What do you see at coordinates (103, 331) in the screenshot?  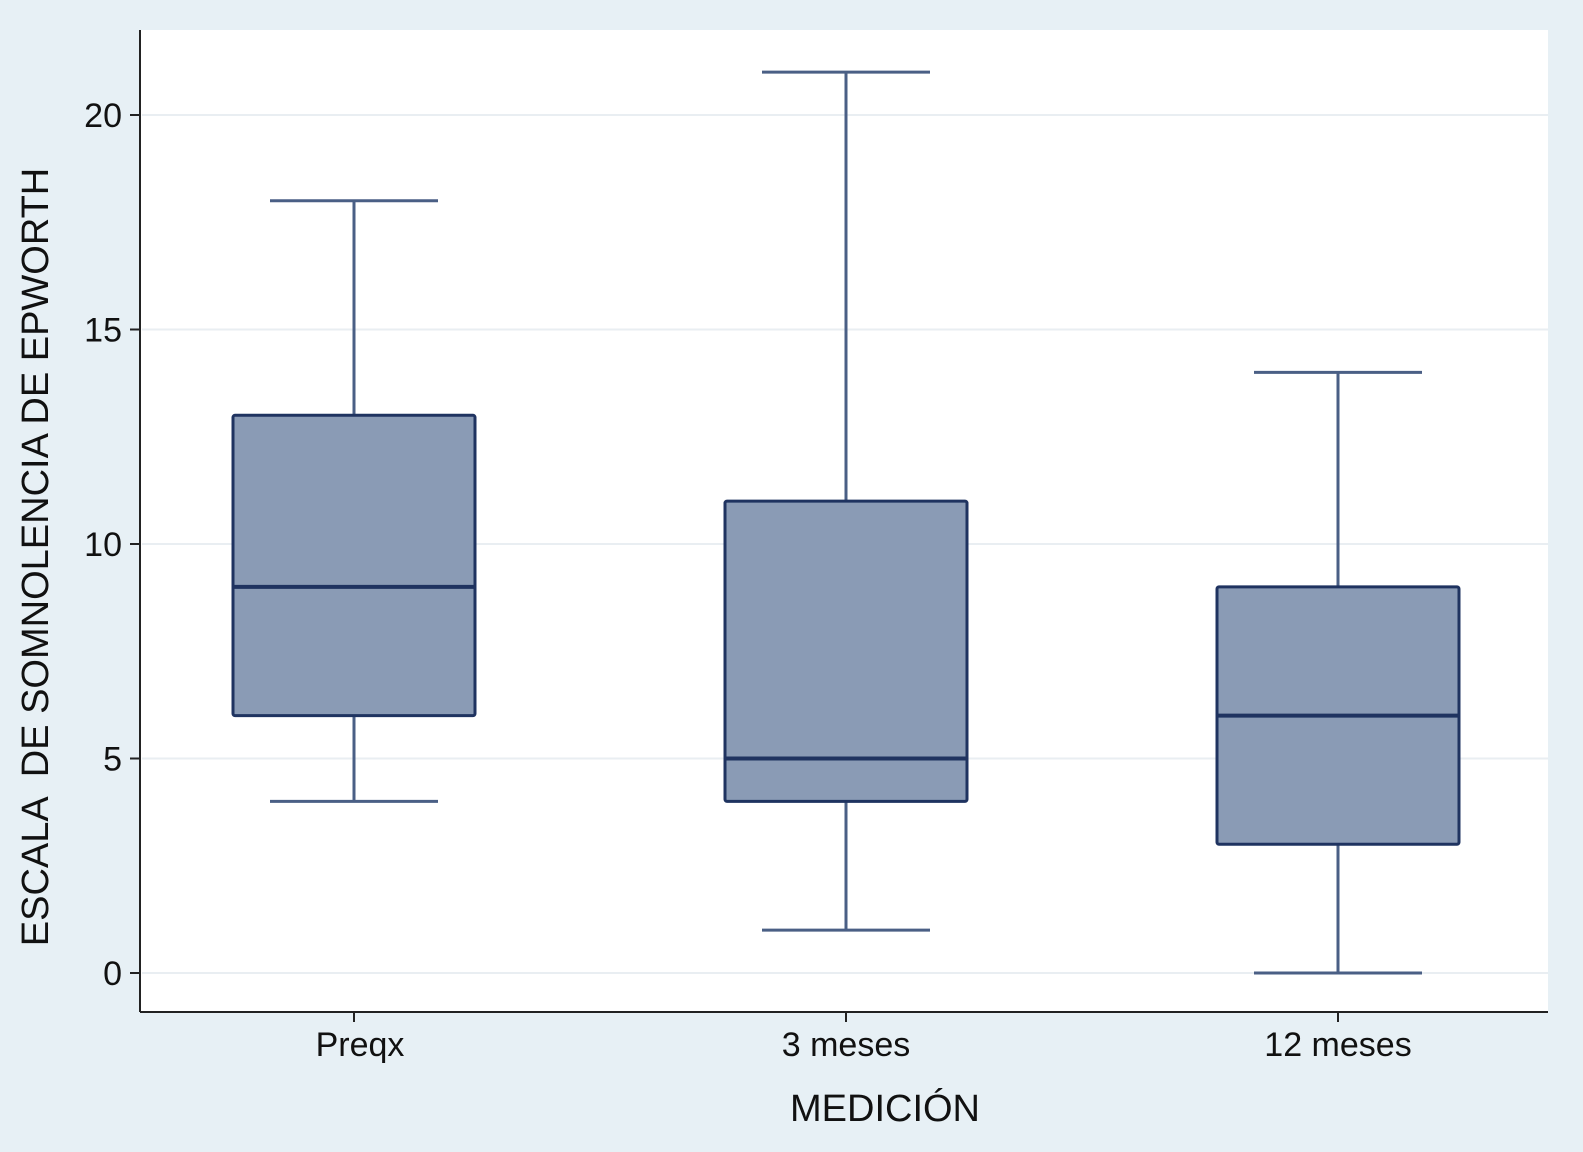 I see `y-tick-label: 15` at bounding box center [103, 331].